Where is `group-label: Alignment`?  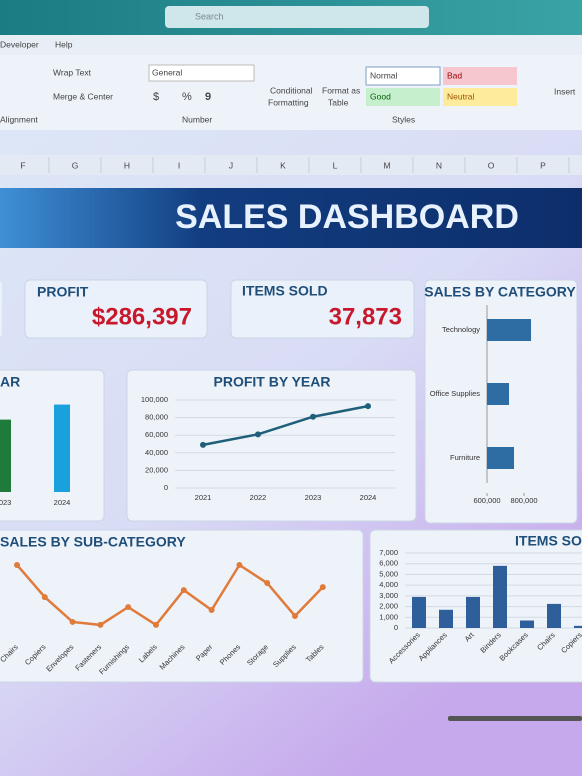 group-label: Alignment is located at coordinates (19, 119).